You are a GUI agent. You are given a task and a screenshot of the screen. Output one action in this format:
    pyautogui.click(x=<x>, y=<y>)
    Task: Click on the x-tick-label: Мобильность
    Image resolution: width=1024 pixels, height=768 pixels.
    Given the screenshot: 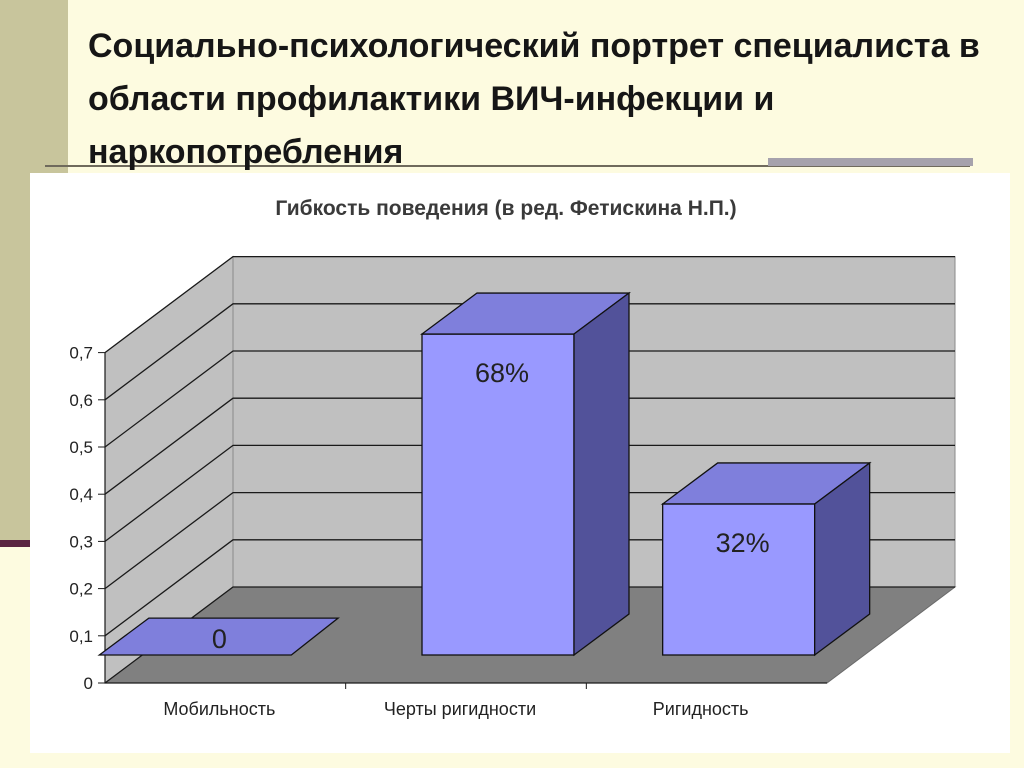 What is the action you would take?
    pyautogui.click(x=219, y=709)
    